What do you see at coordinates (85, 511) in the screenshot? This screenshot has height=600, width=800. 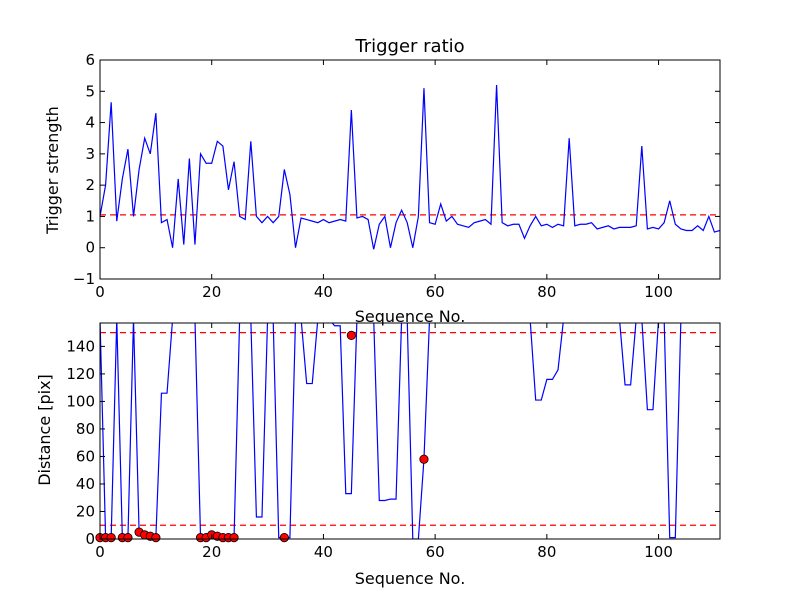 I see `y-tick-label: 20` at bounding box center [85, 511].